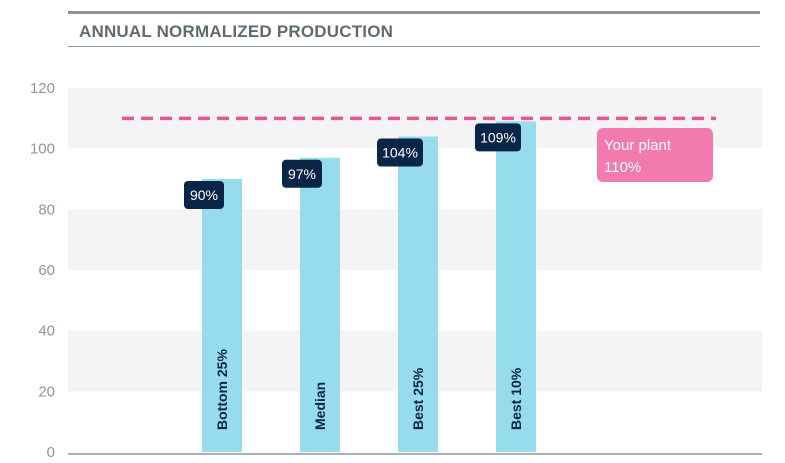 Image resolution: width=785 pixels, height=463 pixels. I want to click on y-tick-label: 40, so click(46, 331).